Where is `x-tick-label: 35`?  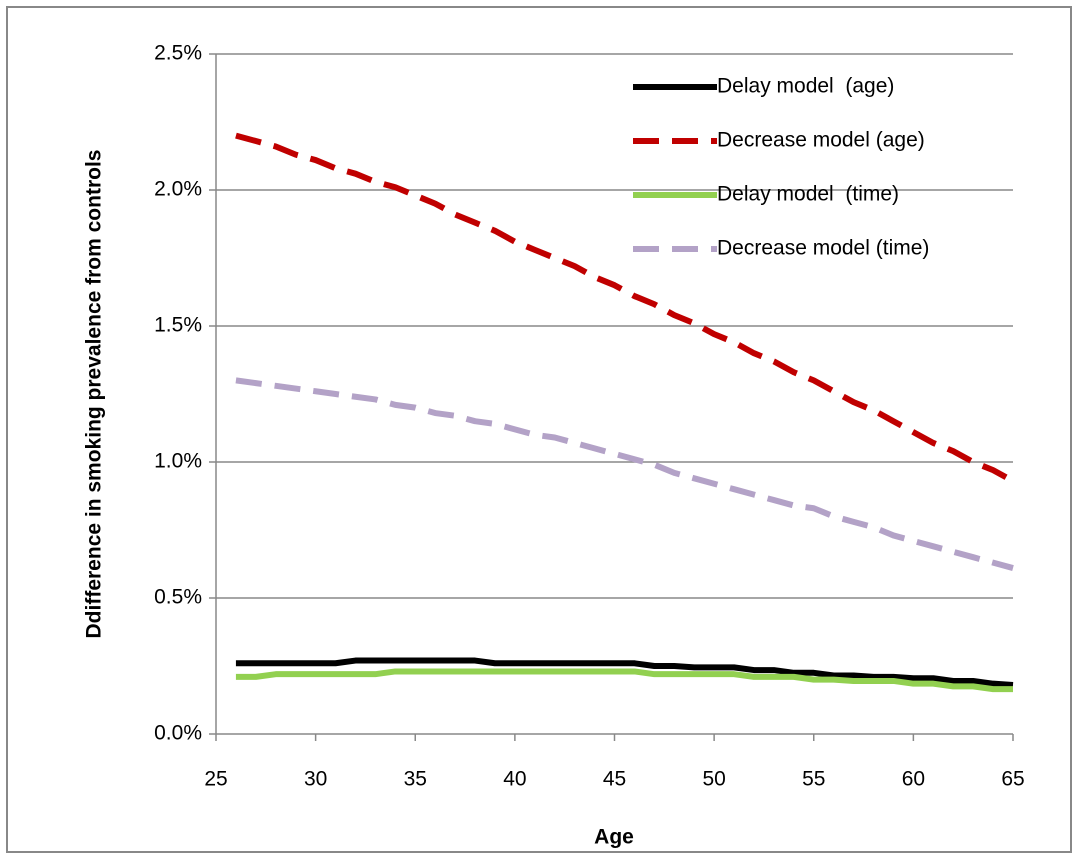 x-tick-label: 35 is located at coordinates (415, 779).